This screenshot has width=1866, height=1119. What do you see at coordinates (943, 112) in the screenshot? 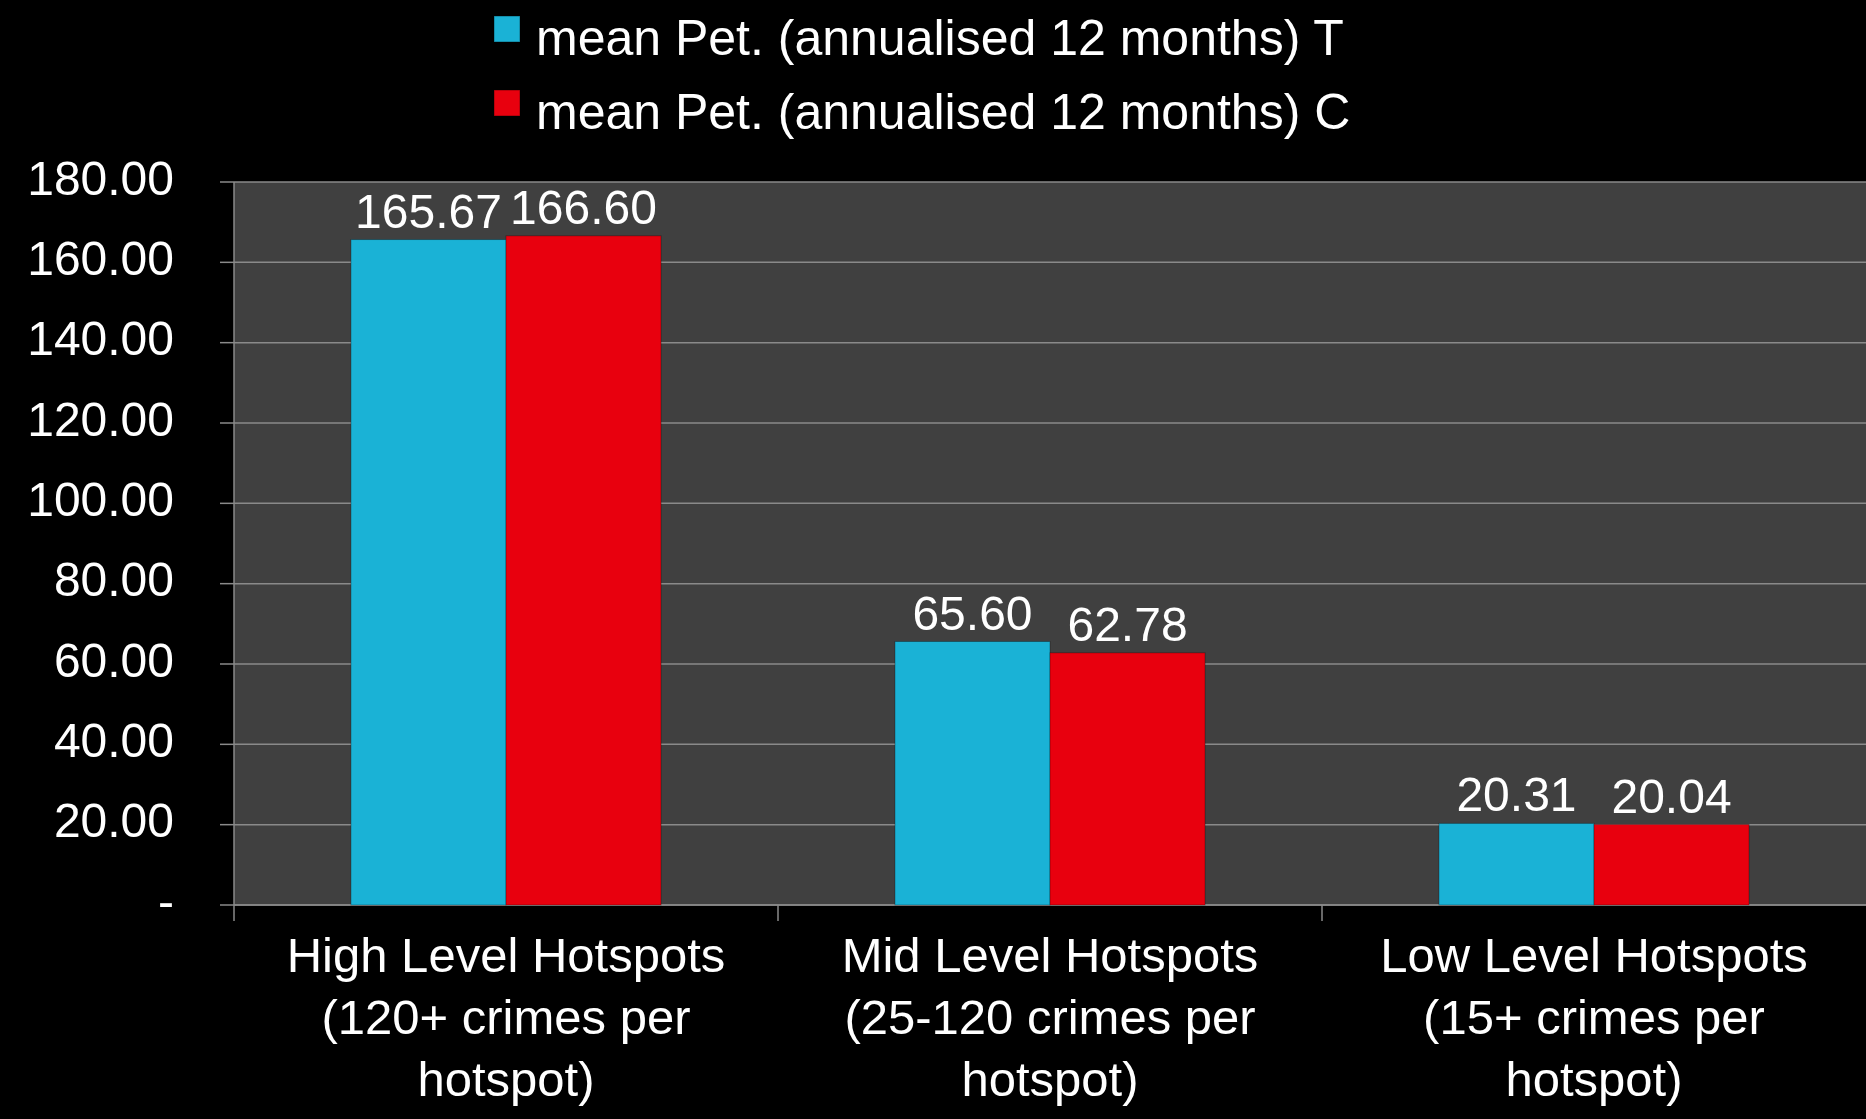
I see `legend-label: mean Pet. (annualised 12 months) C` at bounding box center [943, 112].